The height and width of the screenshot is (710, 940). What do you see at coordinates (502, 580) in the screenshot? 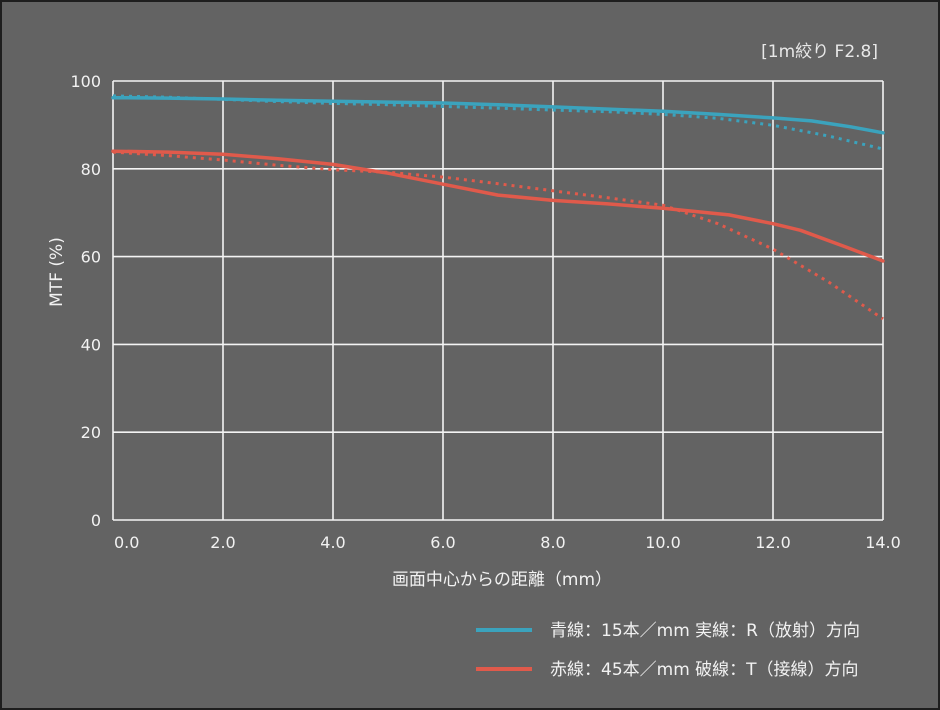
I see `x-axis-label: 画面中心からの距離（mm）` at bounding box center [502, 580].